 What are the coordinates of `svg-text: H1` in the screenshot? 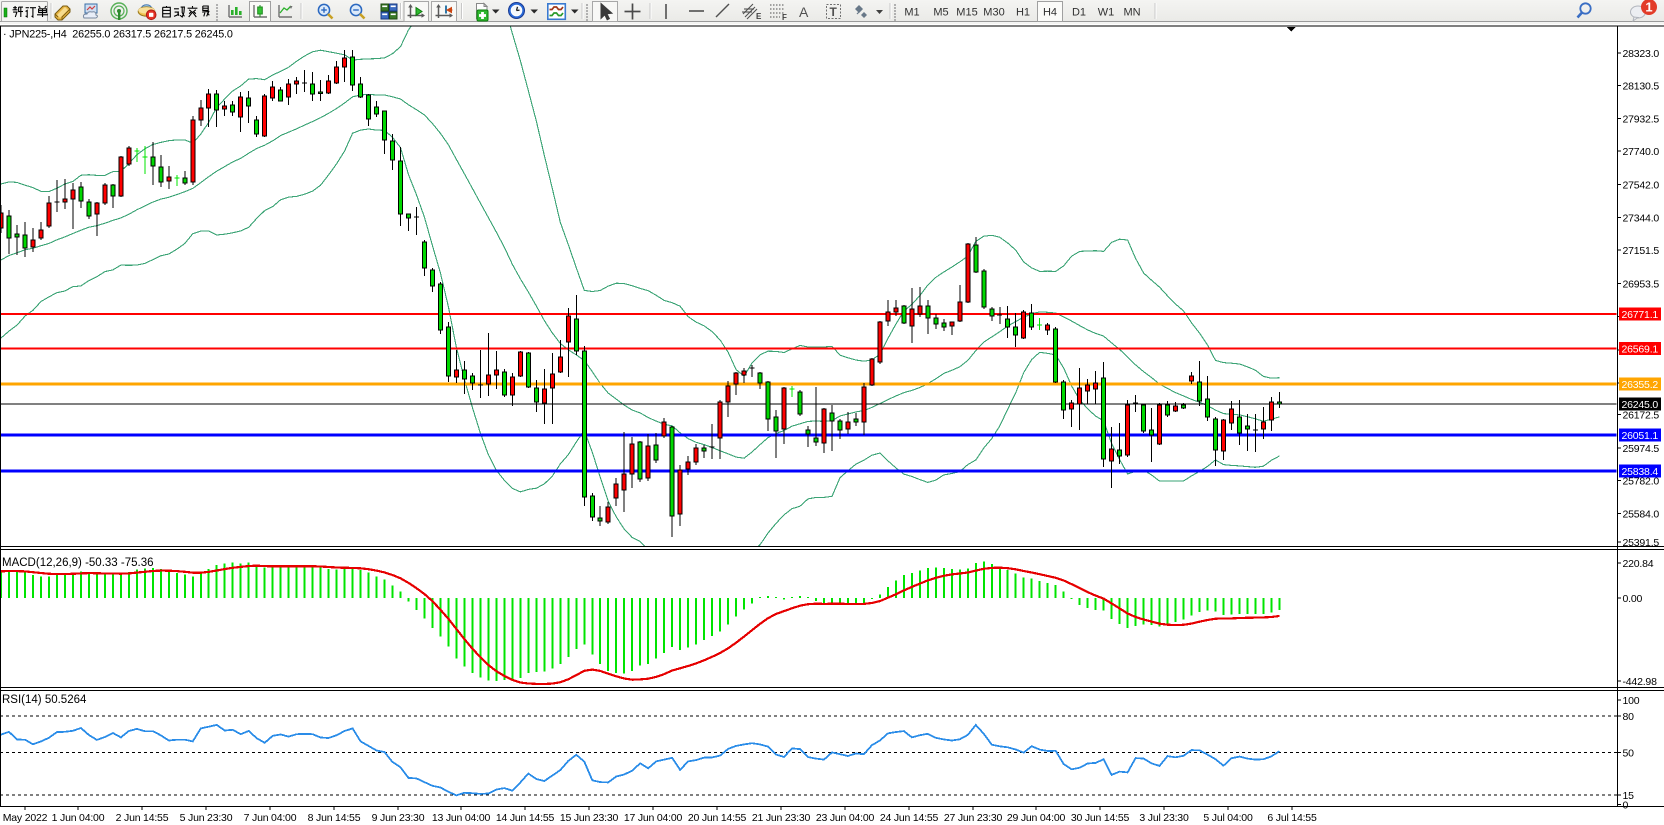 It's located at (1023, 13).